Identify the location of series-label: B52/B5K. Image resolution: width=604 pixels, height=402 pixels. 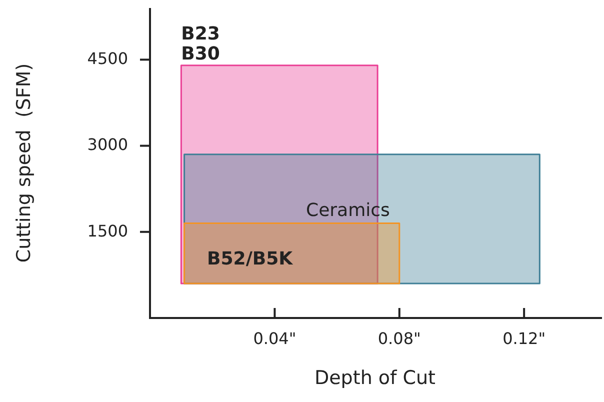
(250, 259).